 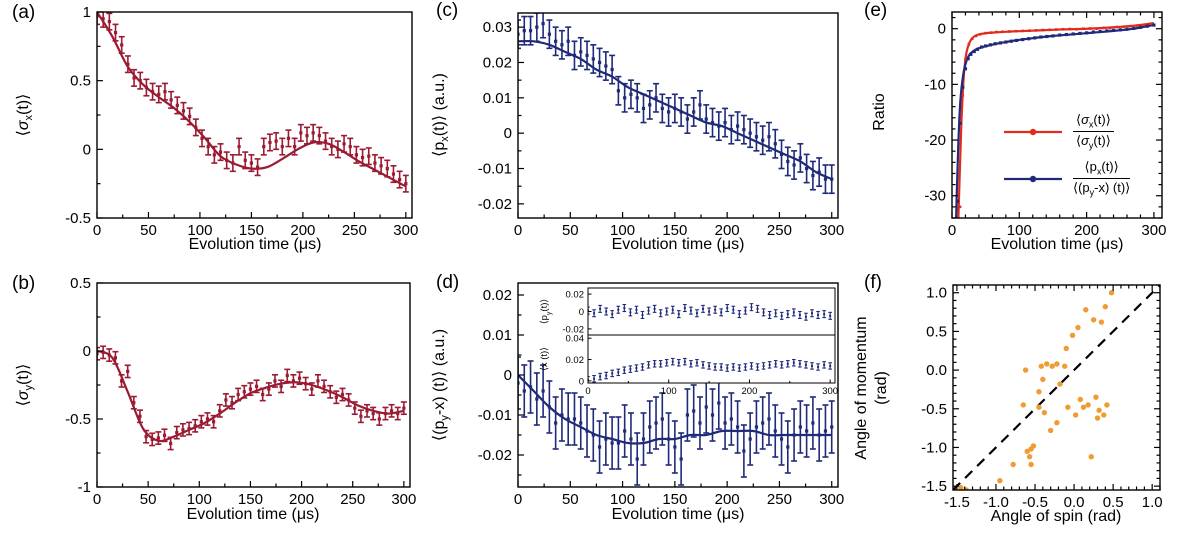 I want to click on panel-a-data, so click(x=253, y=102).